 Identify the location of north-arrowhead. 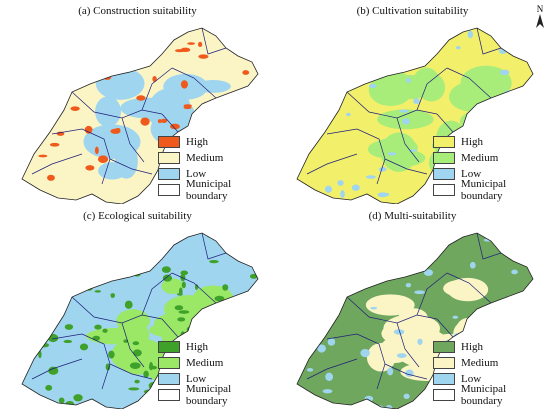
(540, 21).